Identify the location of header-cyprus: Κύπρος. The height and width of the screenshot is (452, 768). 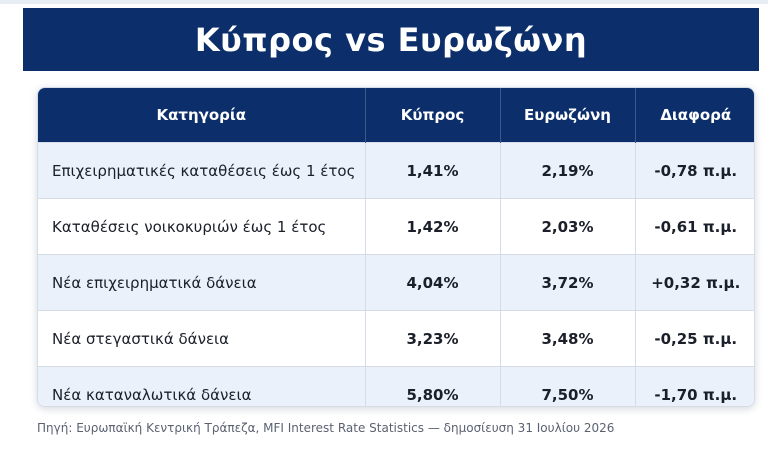
(433, 115).